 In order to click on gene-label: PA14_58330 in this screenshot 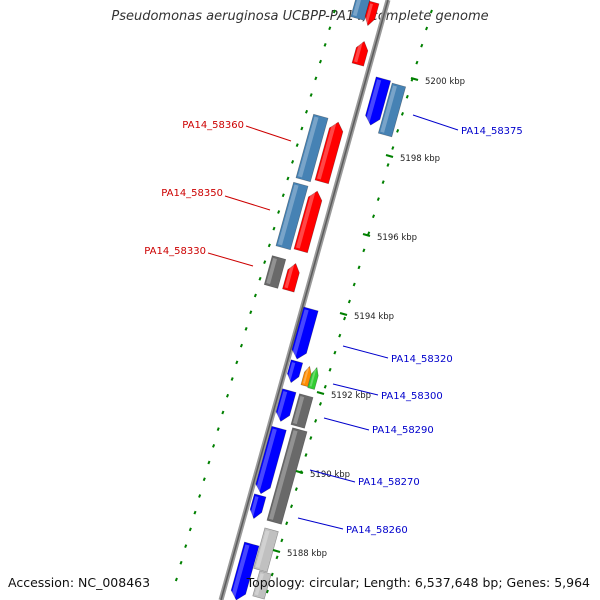, I will do `click(175, 251)`.